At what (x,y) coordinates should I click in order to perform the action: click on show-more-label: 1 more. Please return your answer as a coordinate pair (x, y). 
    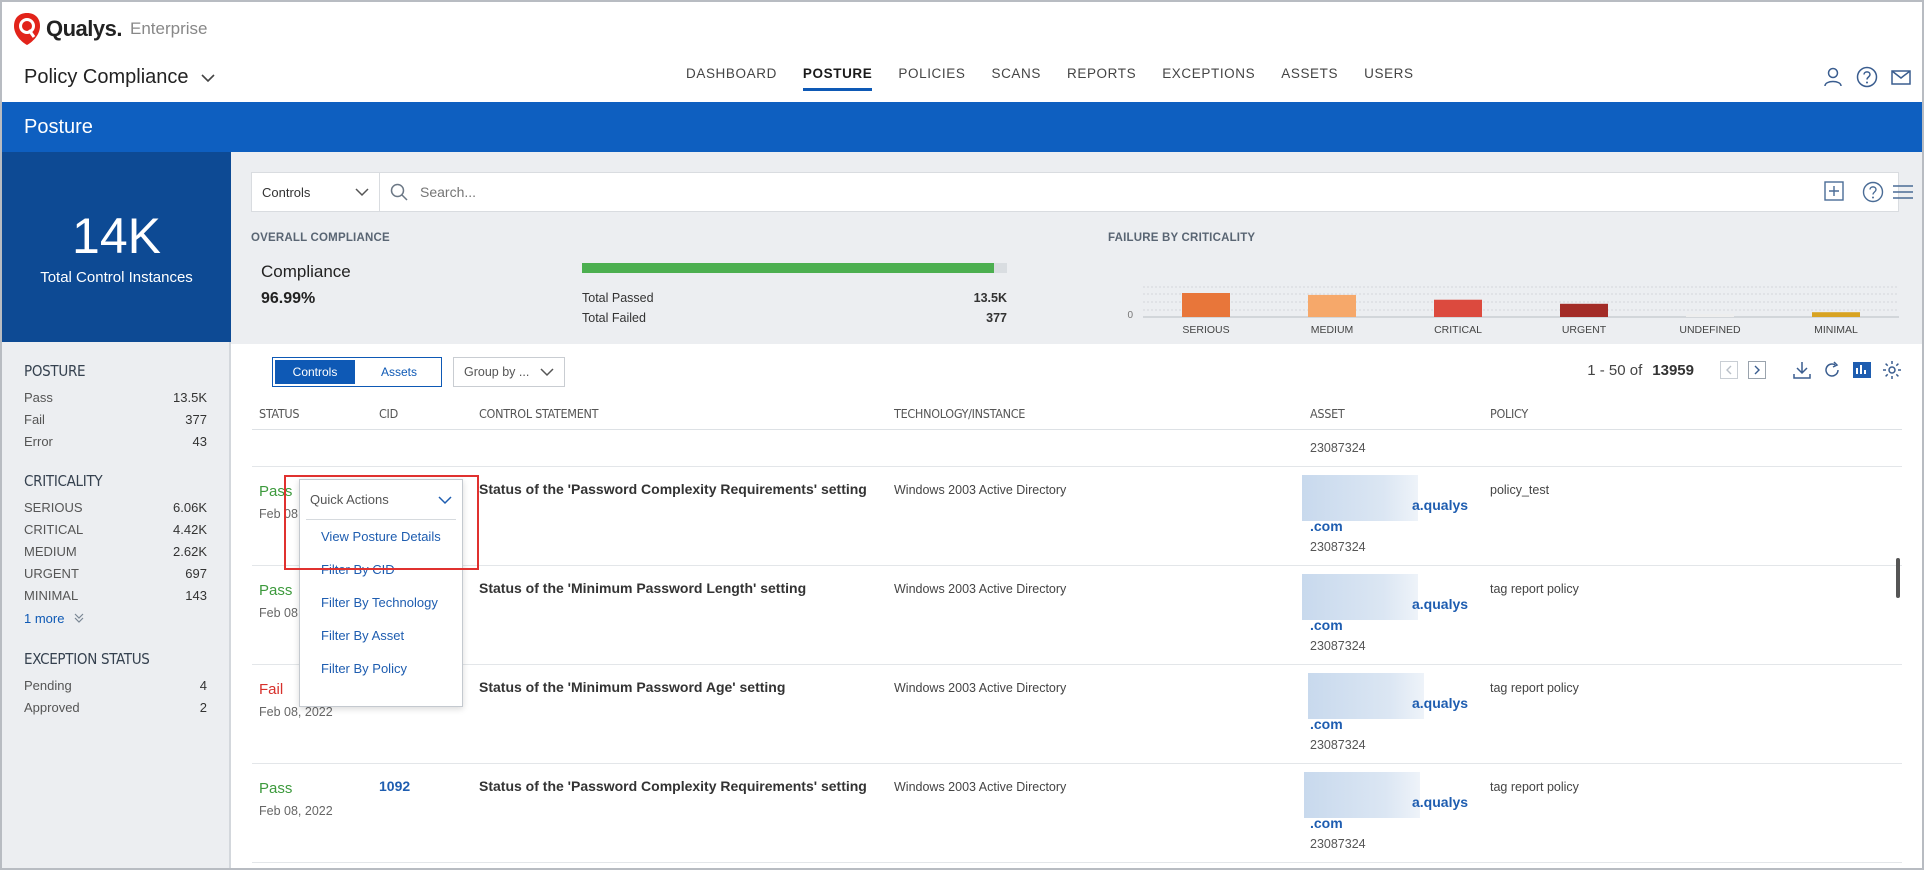
    Looking at the image, I should click on (44, 618).